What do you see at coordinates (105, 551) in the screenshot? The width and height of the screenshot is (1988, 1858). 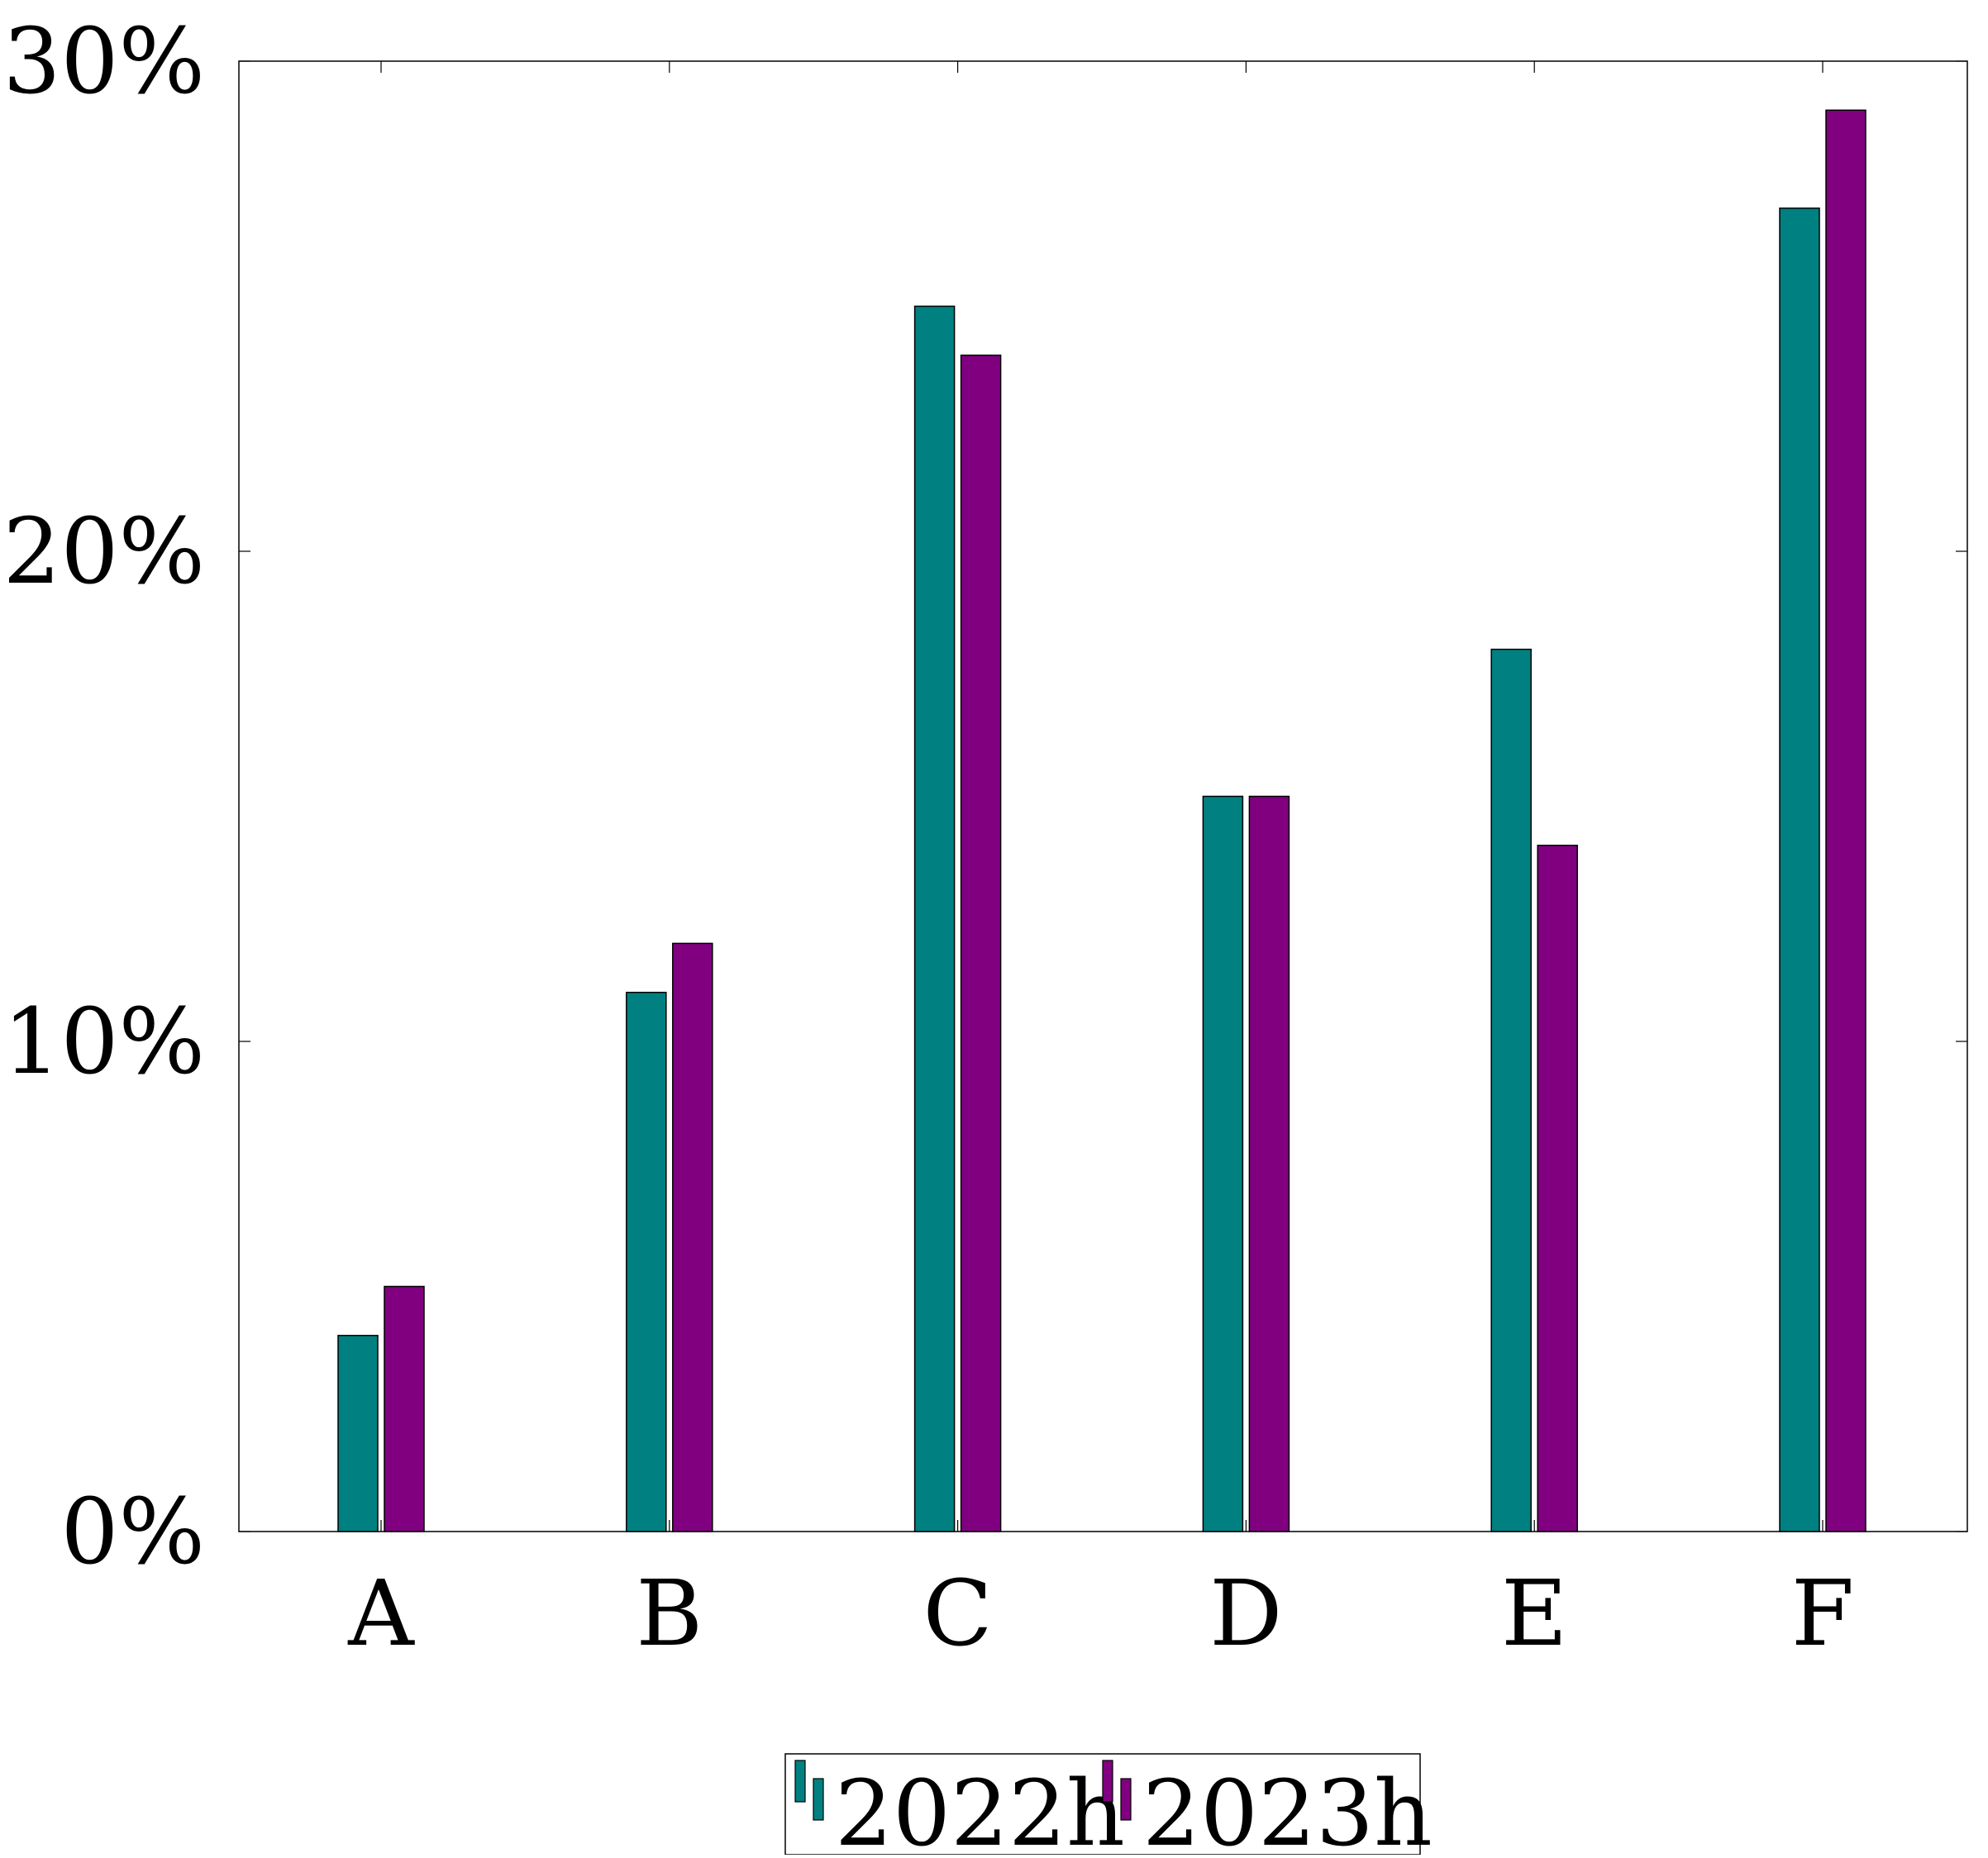 I see `y-tick-label: 20%` at bounding box center [105, 551].